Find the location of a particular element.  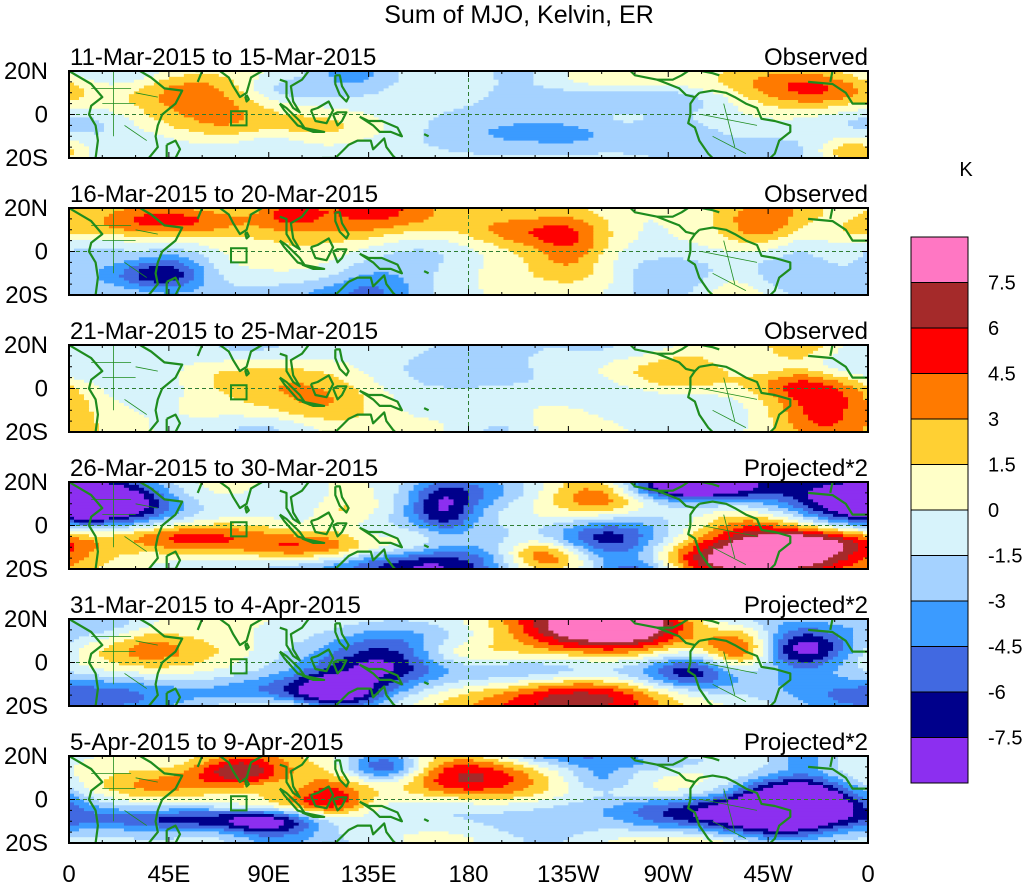

panel-period: 16-Mar-2015 to 20-Mar-2015 is located at coordinates (224, 194).